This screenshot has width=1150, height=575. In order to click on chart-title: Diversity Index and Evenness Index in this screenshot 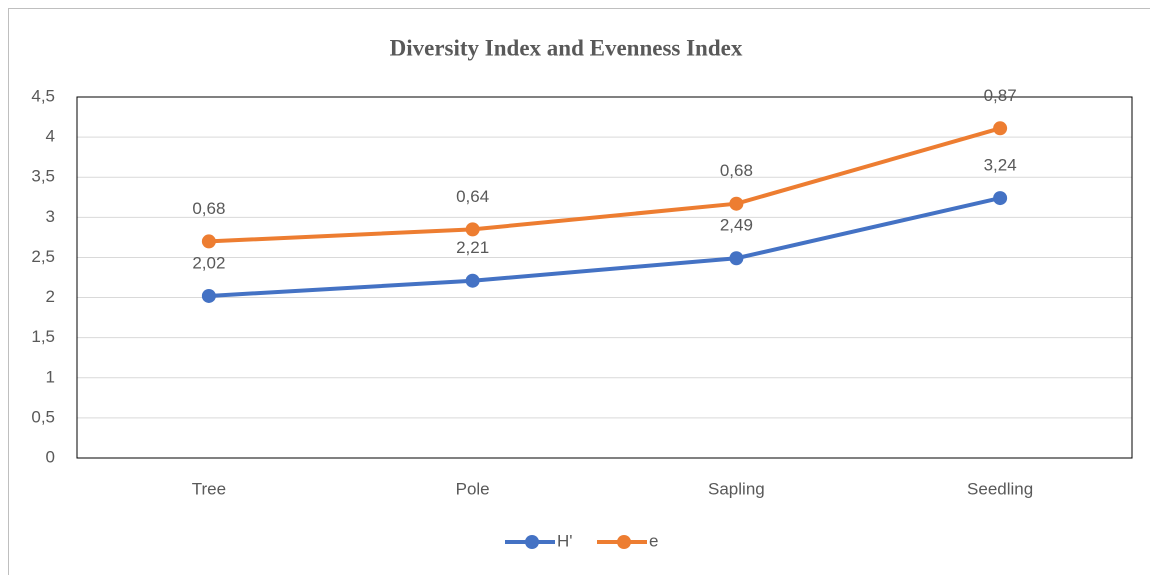, I will do `click(566, 47)`.